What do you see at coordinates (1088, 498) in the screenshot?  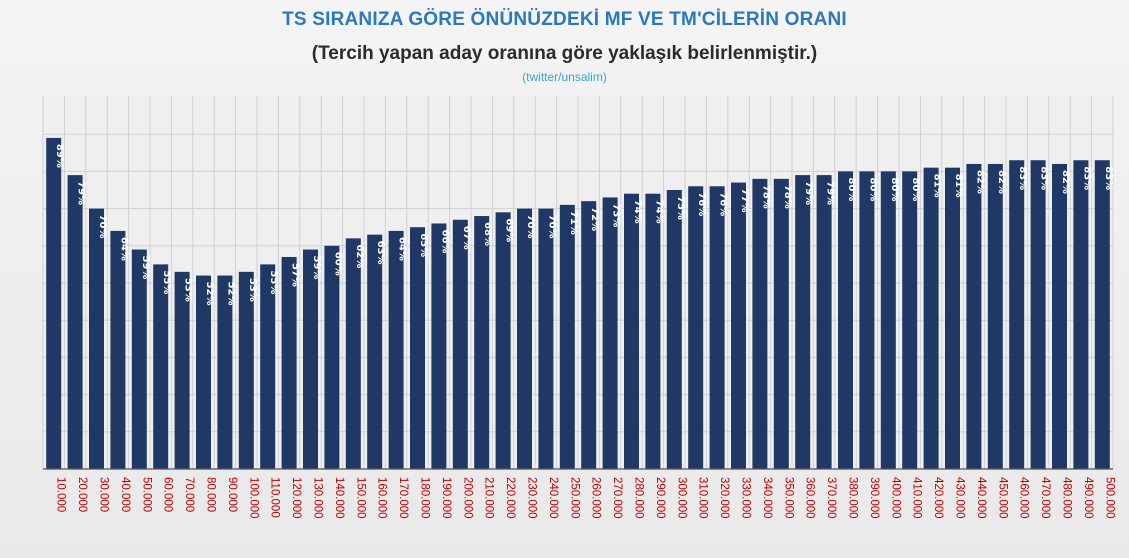 I see `x-tick-label: 490.000` at bounding box center [1088, 498].